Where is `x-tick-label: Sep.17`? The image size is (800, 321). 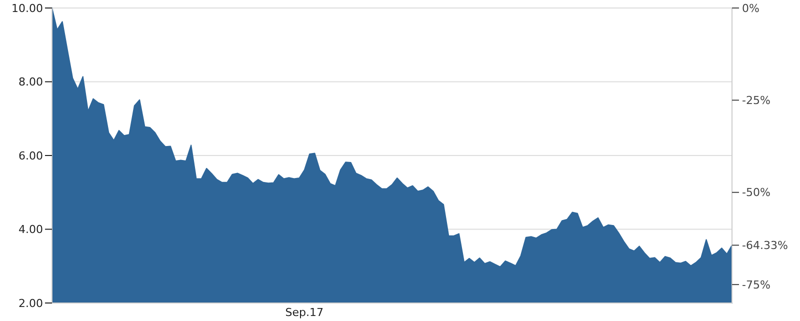
x-tick-label: Sep.17 is located at coordinates (304, 312).